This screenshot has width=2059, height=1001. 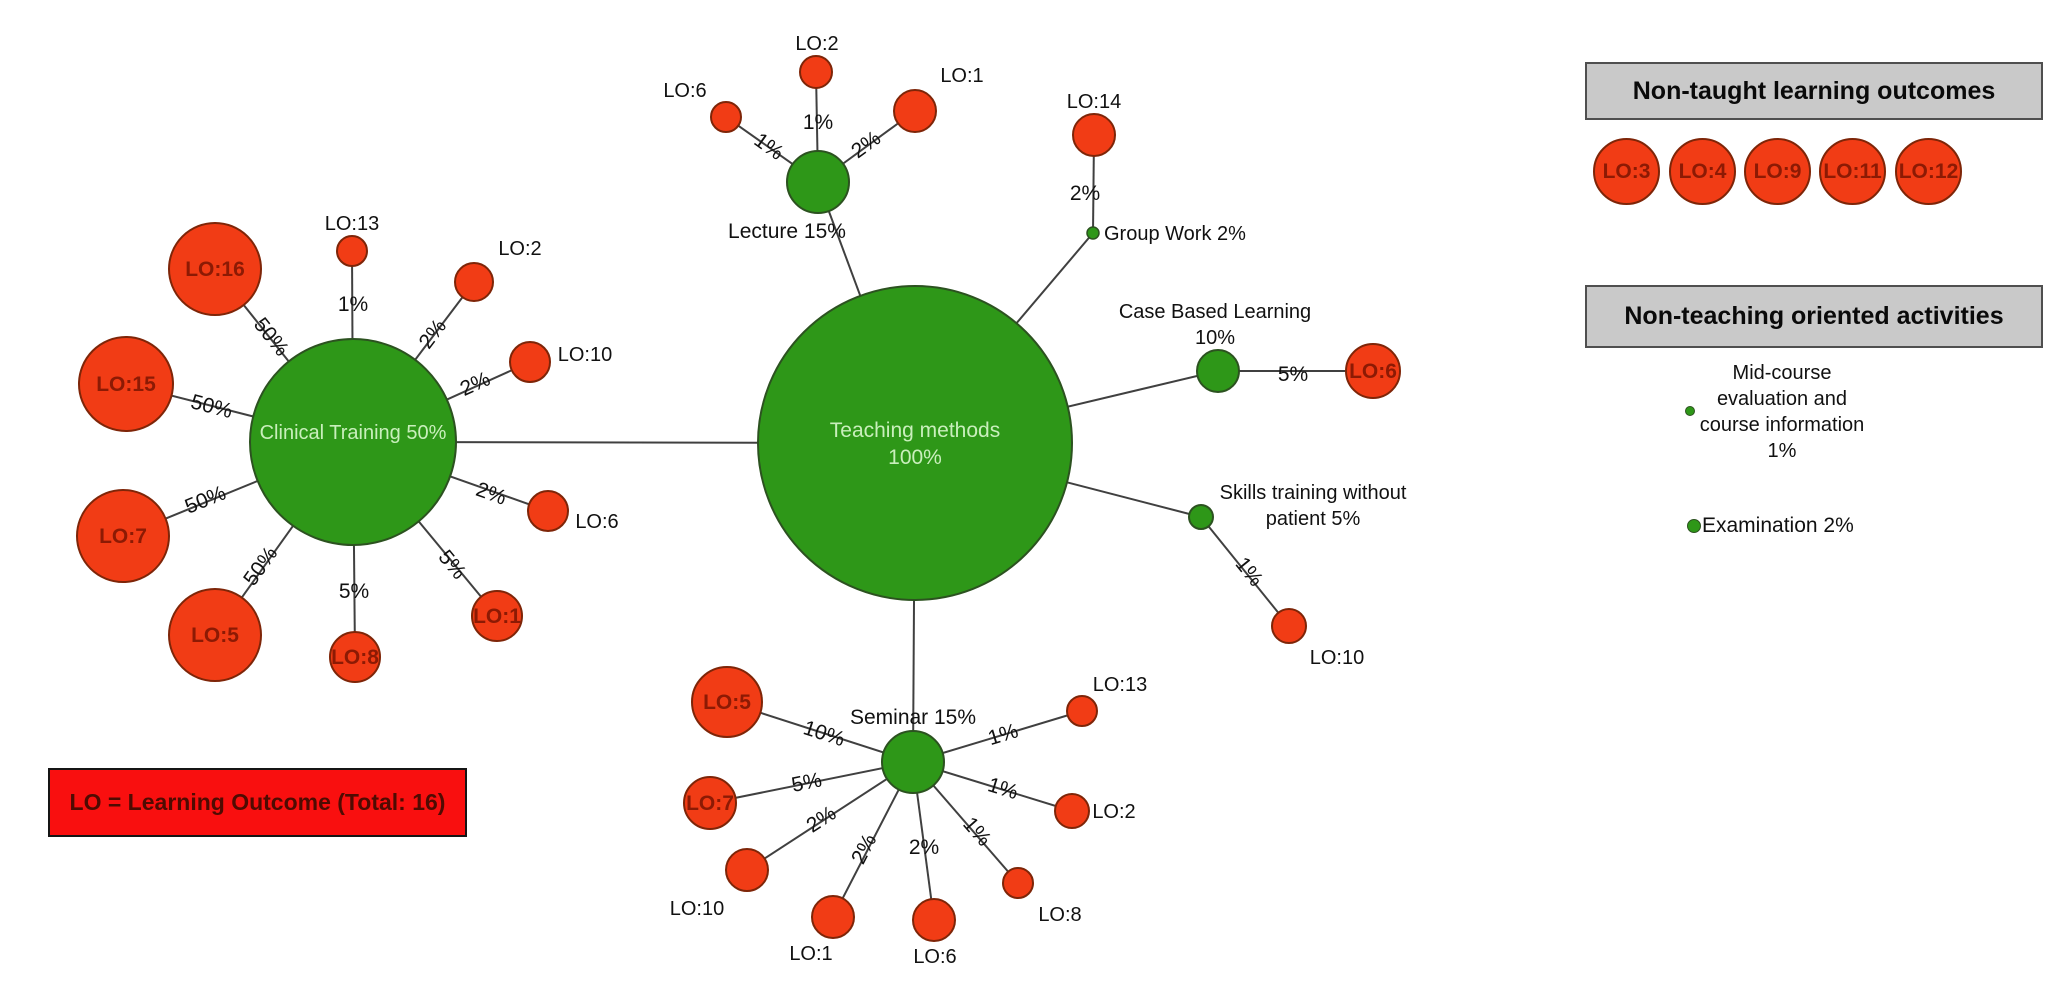 I want to click on node-label-c-lo8: LO:8, so click(x=355, y=657).